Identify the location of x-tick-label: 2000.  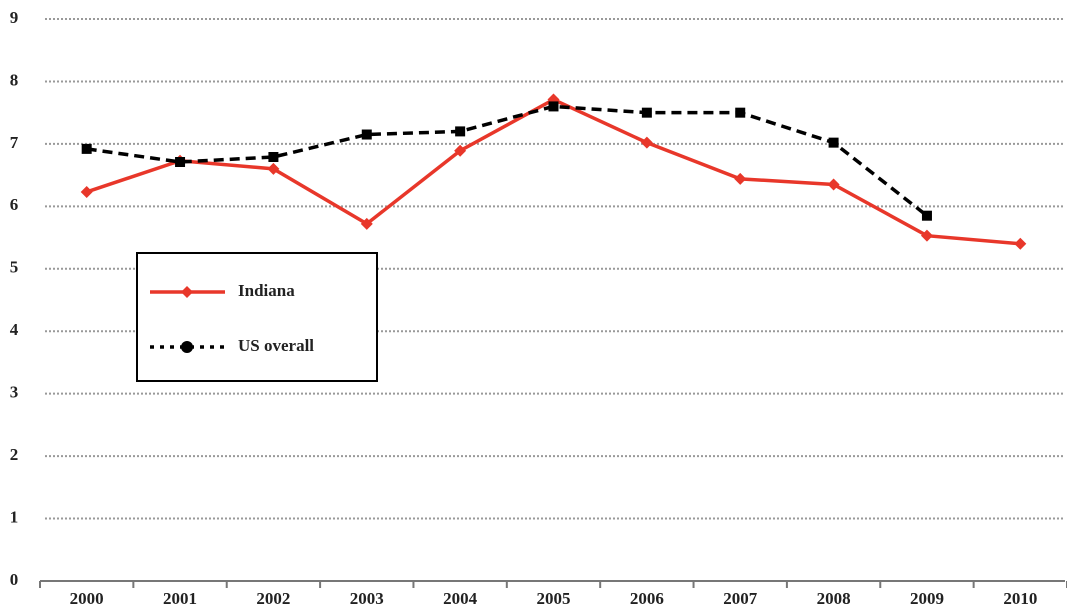
(87, 598).